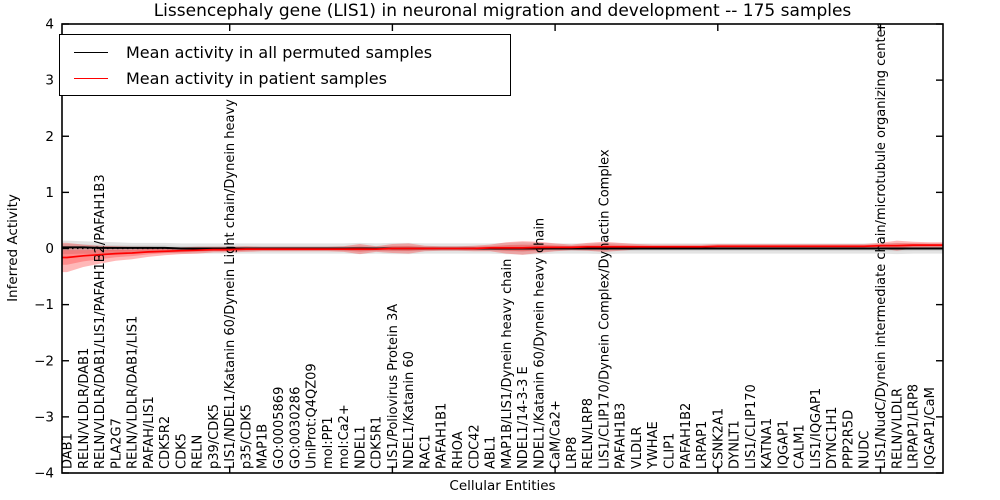 This screenshot has height=500, width=1000. Describe the element at coordinates (621, 436) in the screenshot. I see `x-tick-label: PAFAH1B3` at that location.